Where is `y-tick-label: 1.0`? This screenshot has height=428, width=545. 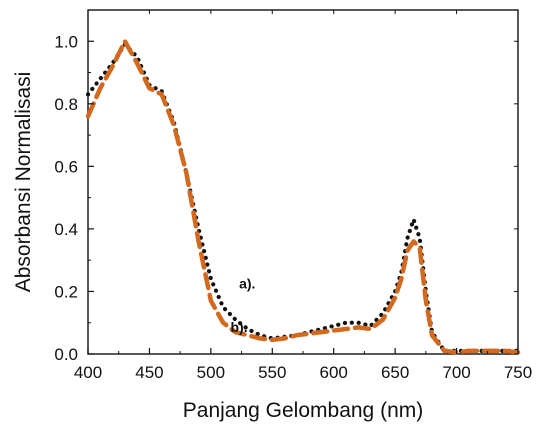 y-tick-label: 1.0 is located at coordinates (66, 41).